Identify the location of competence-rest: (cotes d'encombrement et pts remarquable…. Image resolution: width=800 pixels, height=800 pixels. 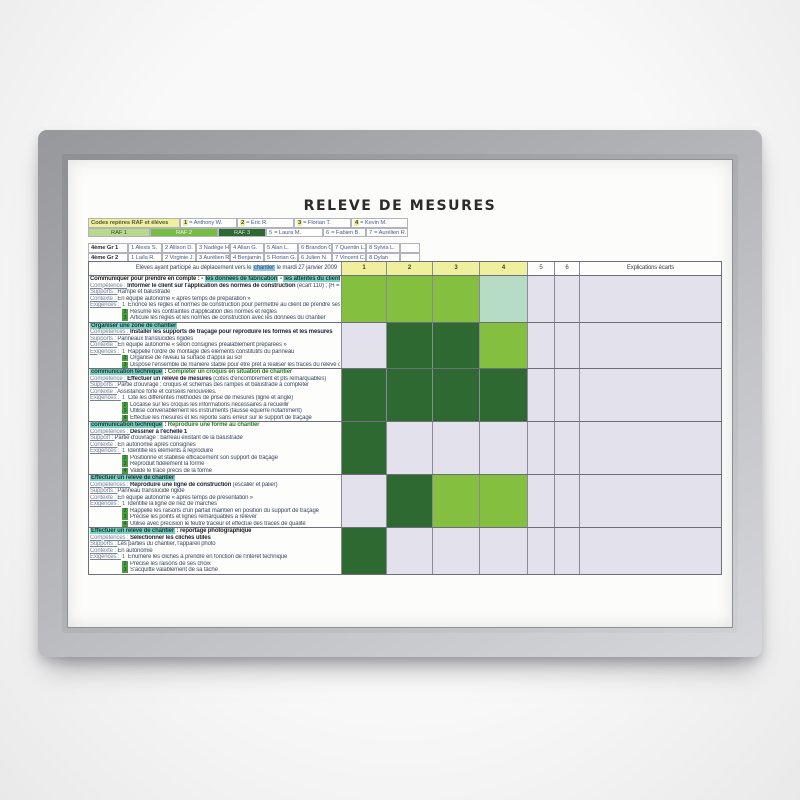
(269, 378).